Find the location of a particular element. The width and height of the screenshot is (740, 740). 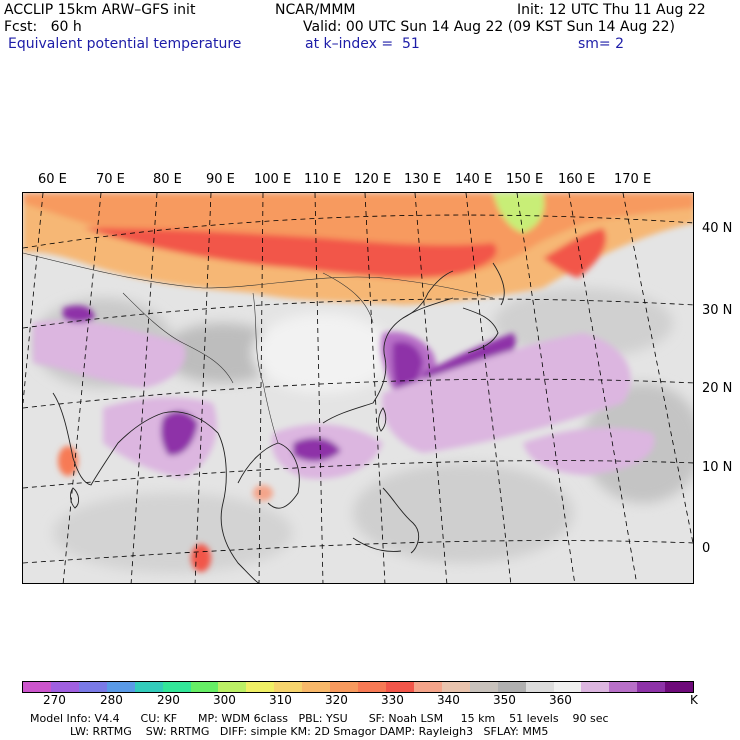

colorbar-label: 360 is located at coordinates (560, 700).